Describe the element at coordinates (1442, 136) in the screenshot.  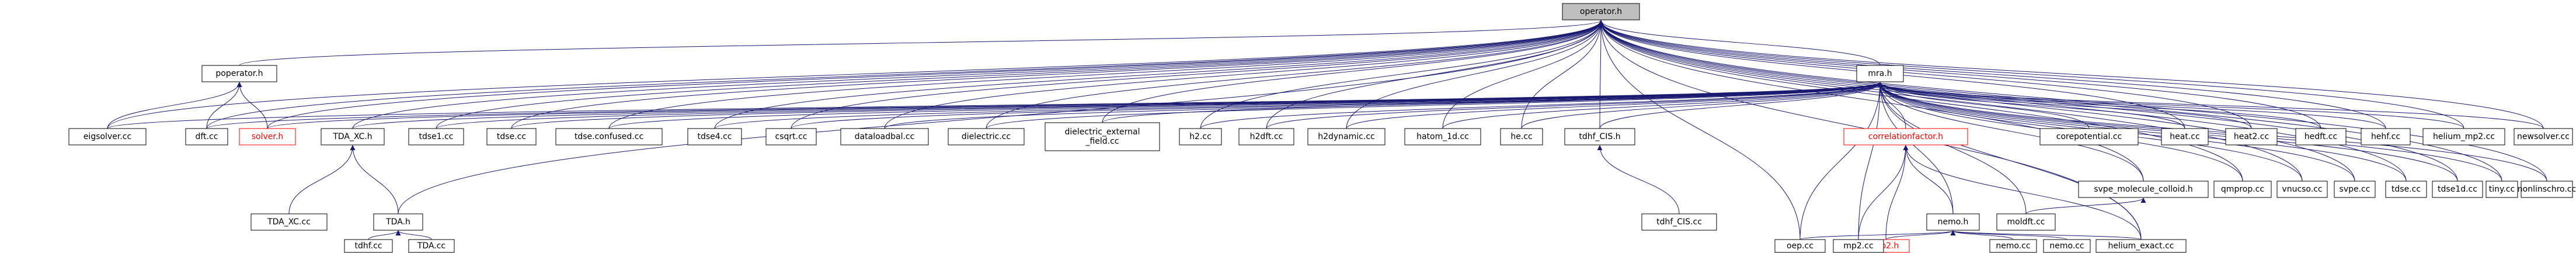
I see `node-hatom: hatom_1d.cc` at that location.